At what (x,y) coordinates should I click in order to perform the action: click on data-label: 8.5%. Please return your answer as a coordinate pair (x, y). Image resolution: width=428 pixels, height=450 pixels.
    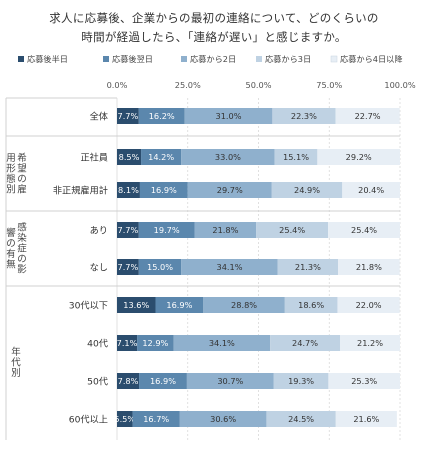
    Looking at the image, I should click on (129, 157).